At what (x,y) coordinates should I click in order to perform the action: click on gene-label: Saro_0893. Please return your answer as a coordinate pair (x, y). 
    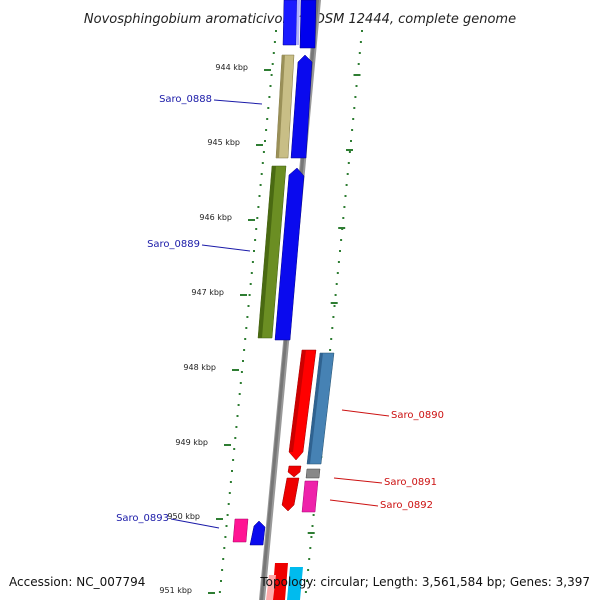
    Looking at the image, I should click on (142, 518).